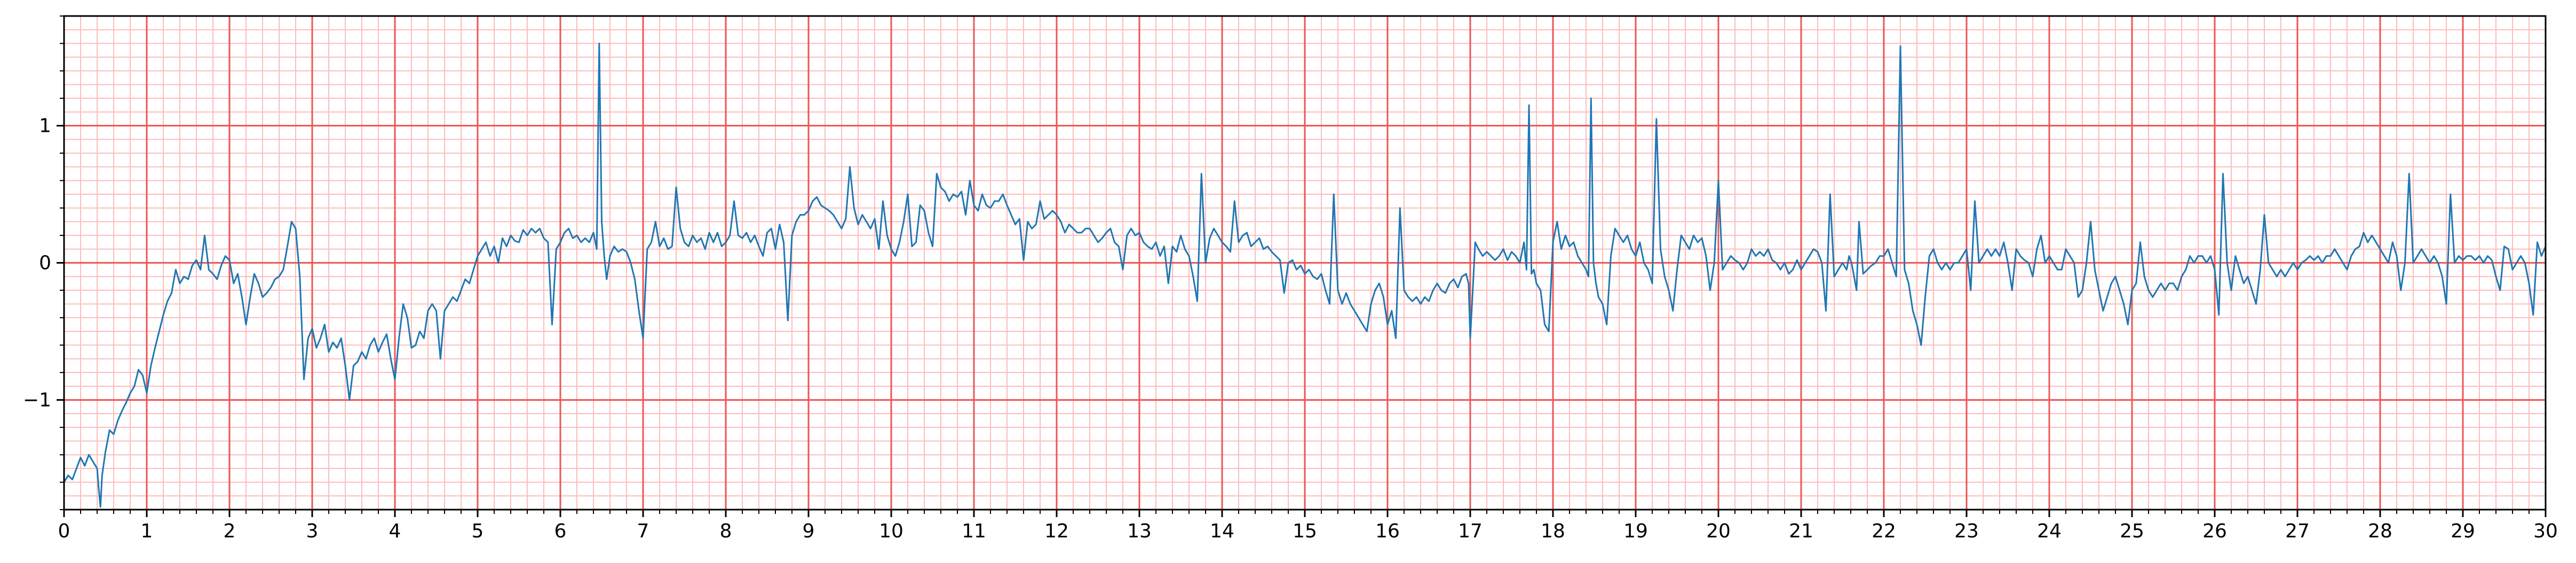 This screenshot has height=563, width=2576. I want to click on x-tick-label: 18, so click(1553, 531).